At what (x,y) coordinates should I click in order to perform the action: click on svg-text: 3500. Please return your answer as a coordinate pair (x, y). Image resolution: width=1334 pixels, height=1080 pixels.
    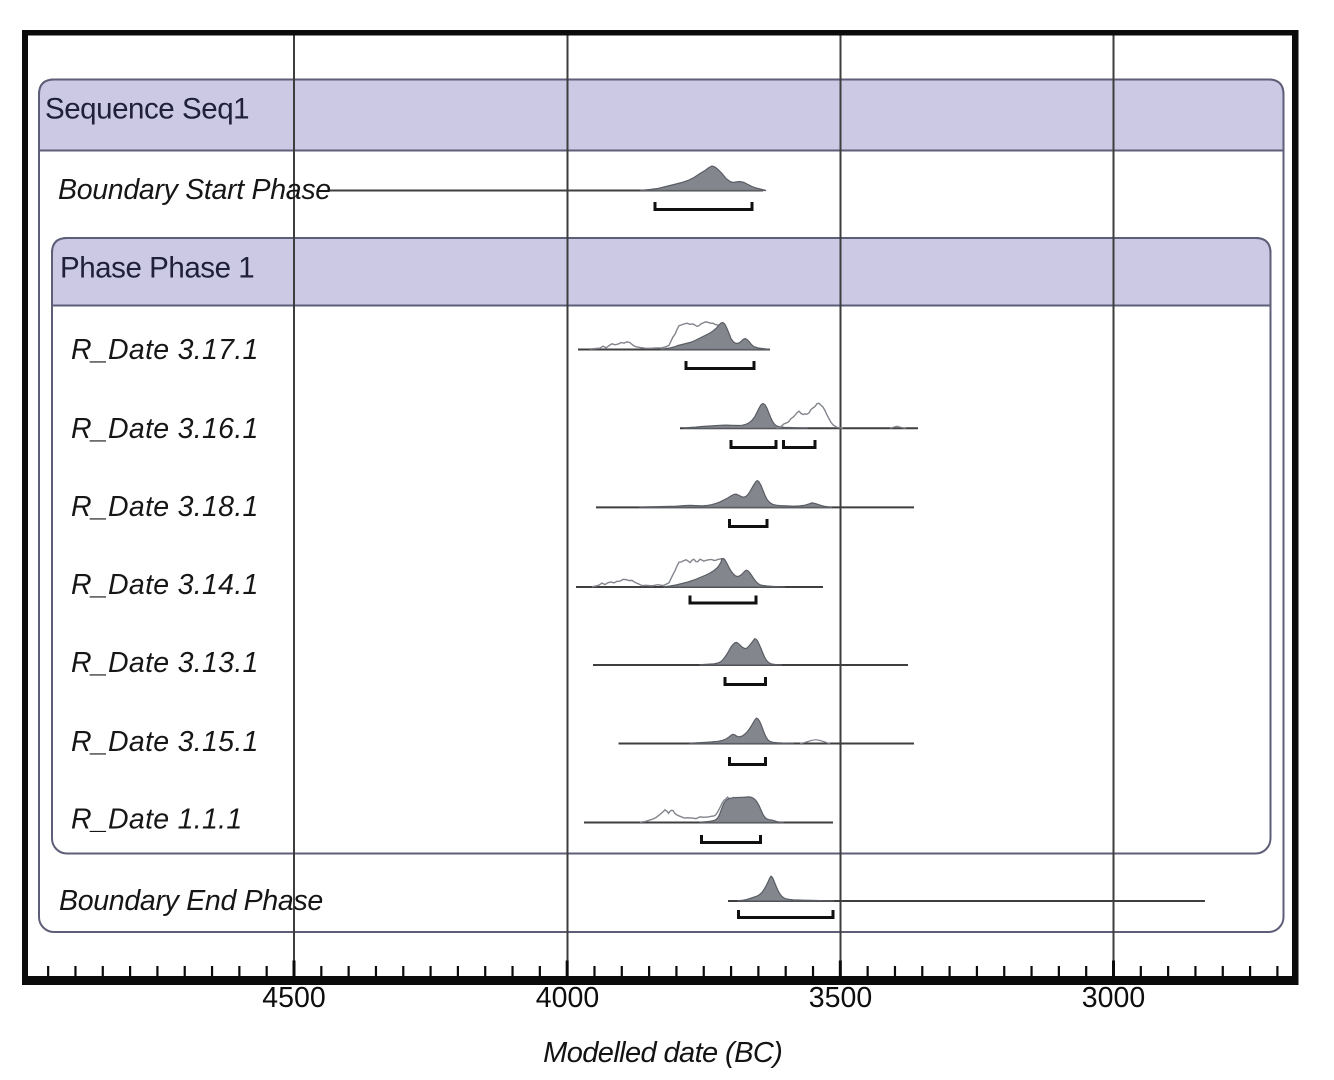
    Looking at the image, I should click on (840, 998).